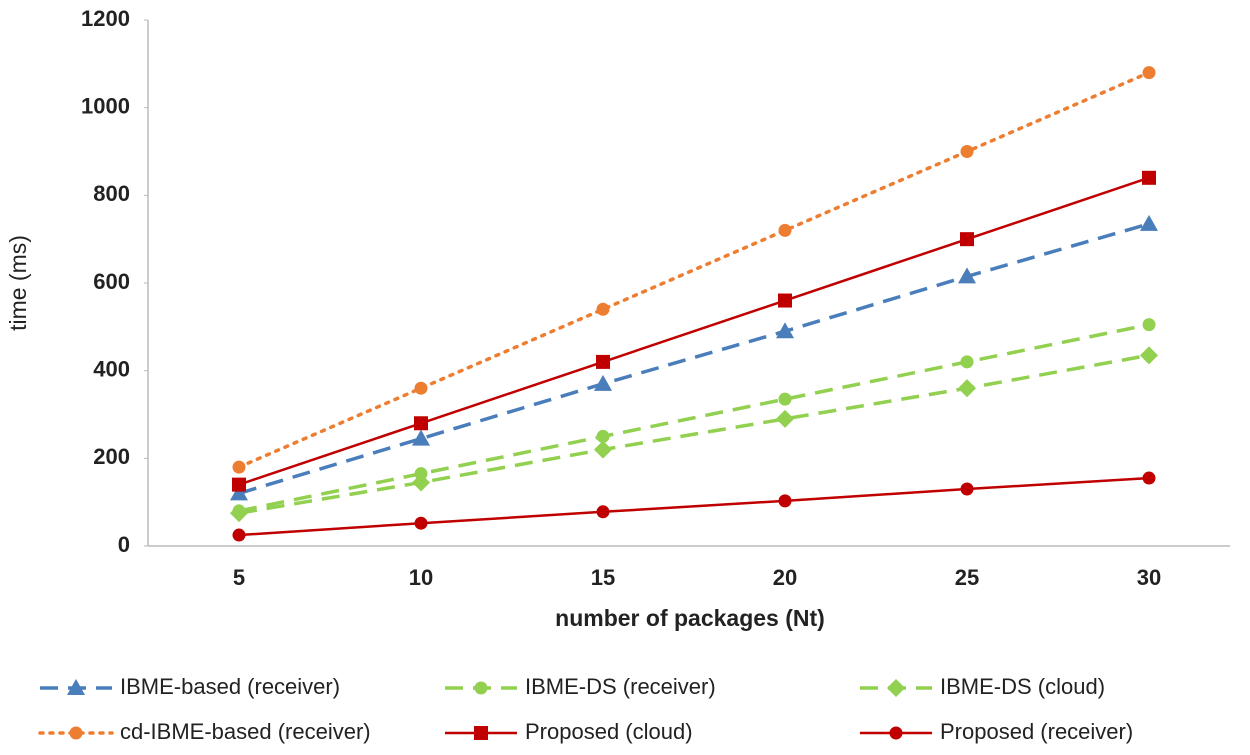  Describe the element at coordinates (245, 731) in the screenshot. I see `legend-label: cd-IBME-based (receiver)` at that location.